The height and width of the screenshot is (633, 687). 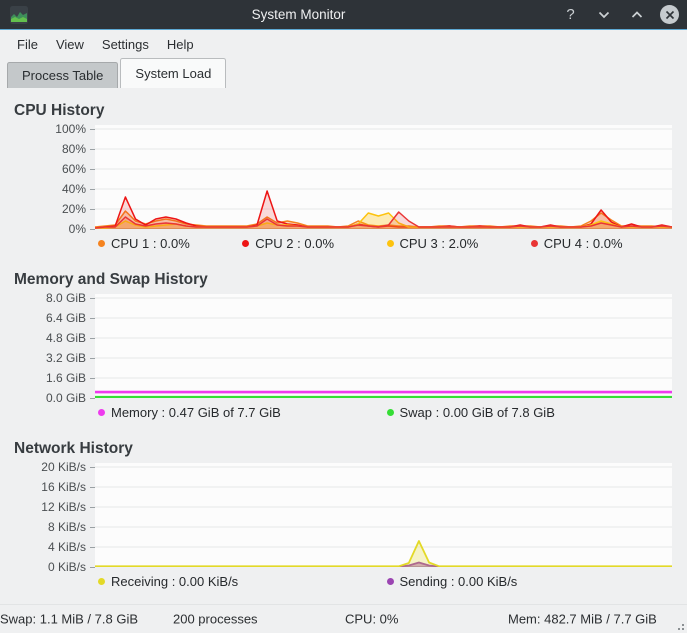 I want to click on menu-item-file: File, so click(x=27, y=44).